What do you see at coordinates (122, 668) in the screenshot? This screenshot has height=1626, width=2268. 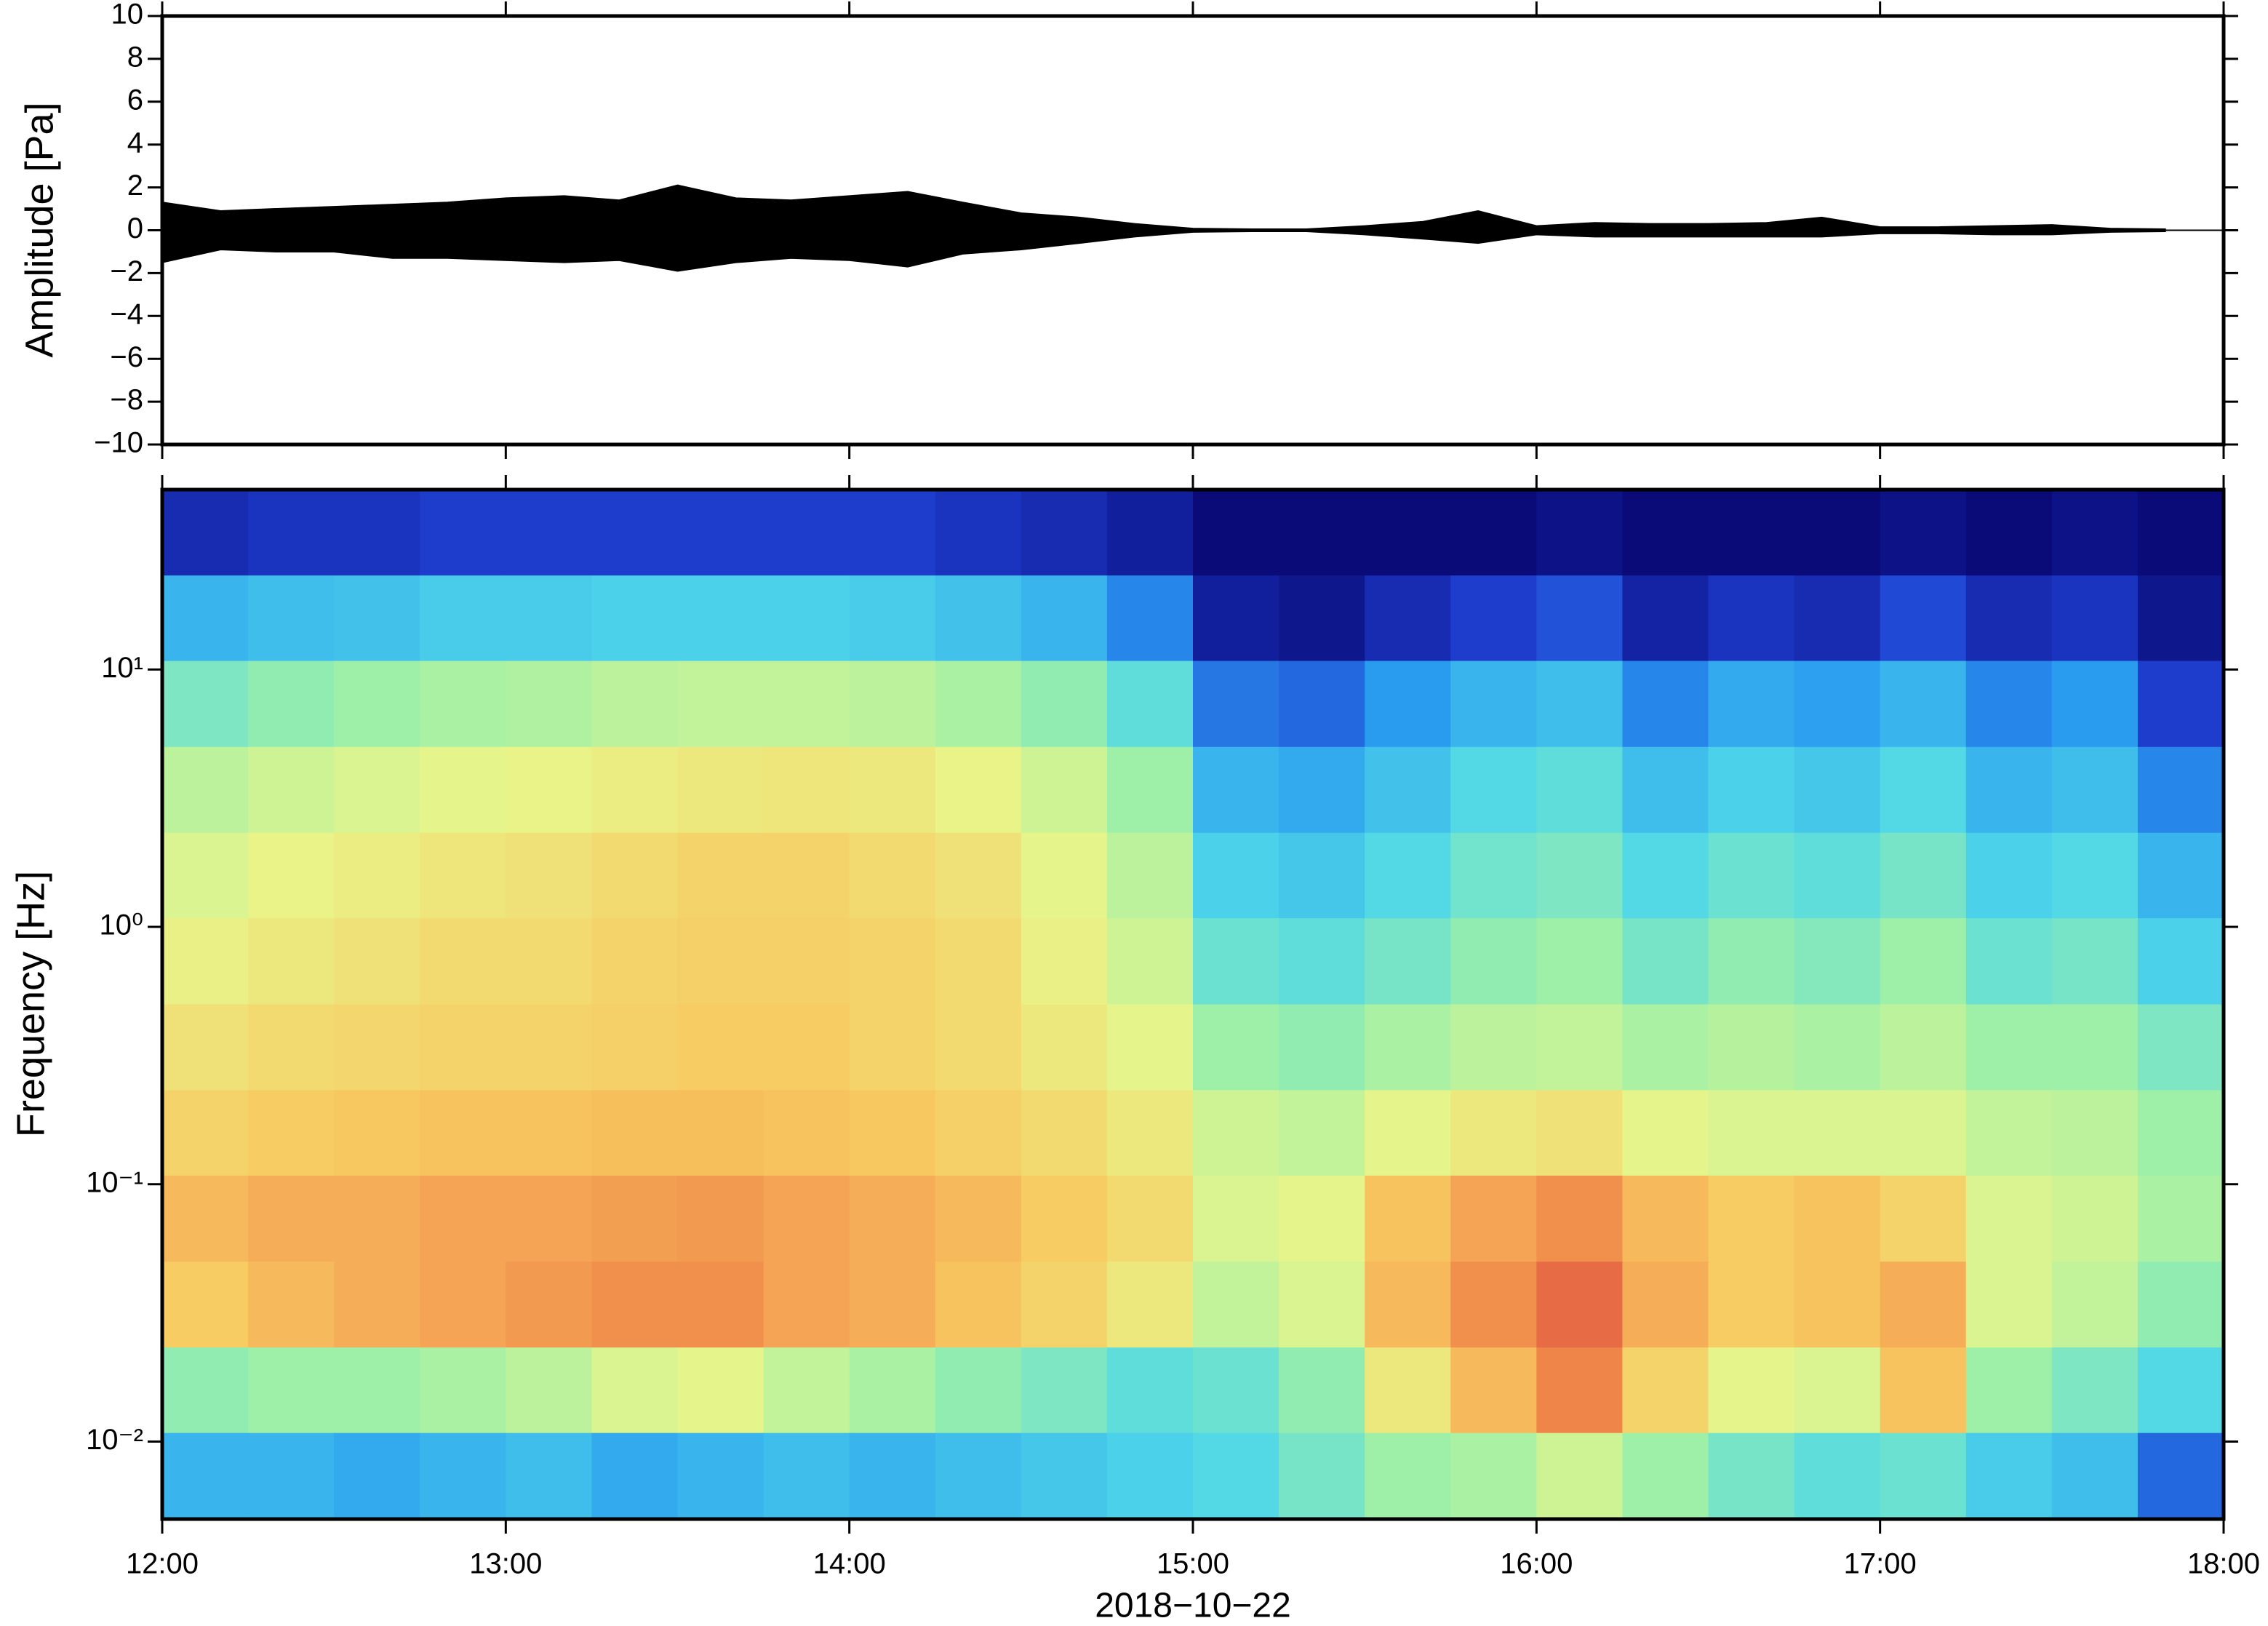 I see `y-tick-label: 10¹` at bounding box center [122, 668].